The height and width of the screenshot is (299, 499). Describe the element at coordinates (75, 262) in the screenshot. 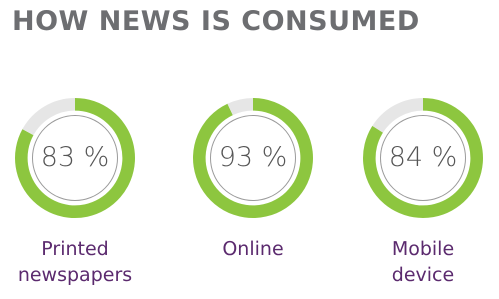

I see `text: Printed newspapers` at that location.